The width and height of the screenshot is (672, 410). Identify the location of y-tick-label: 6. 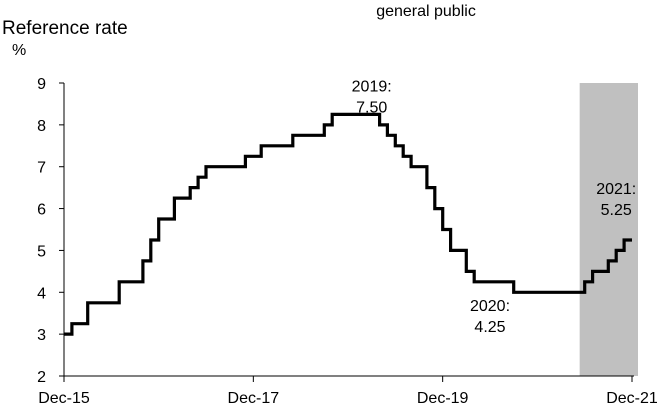
(41, 210).